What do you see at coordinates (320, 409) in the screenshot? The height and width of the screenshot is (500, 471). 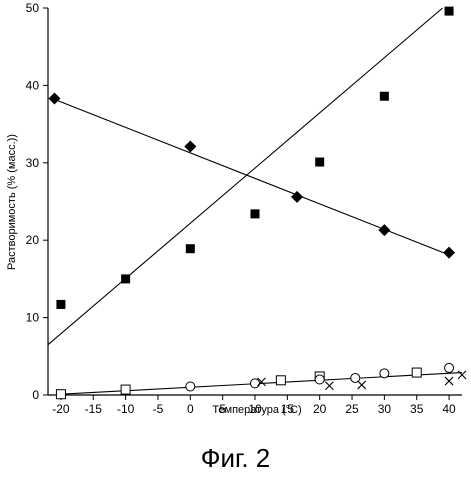 I see `x-tick-label: 20` at bounding box center [320, 409].